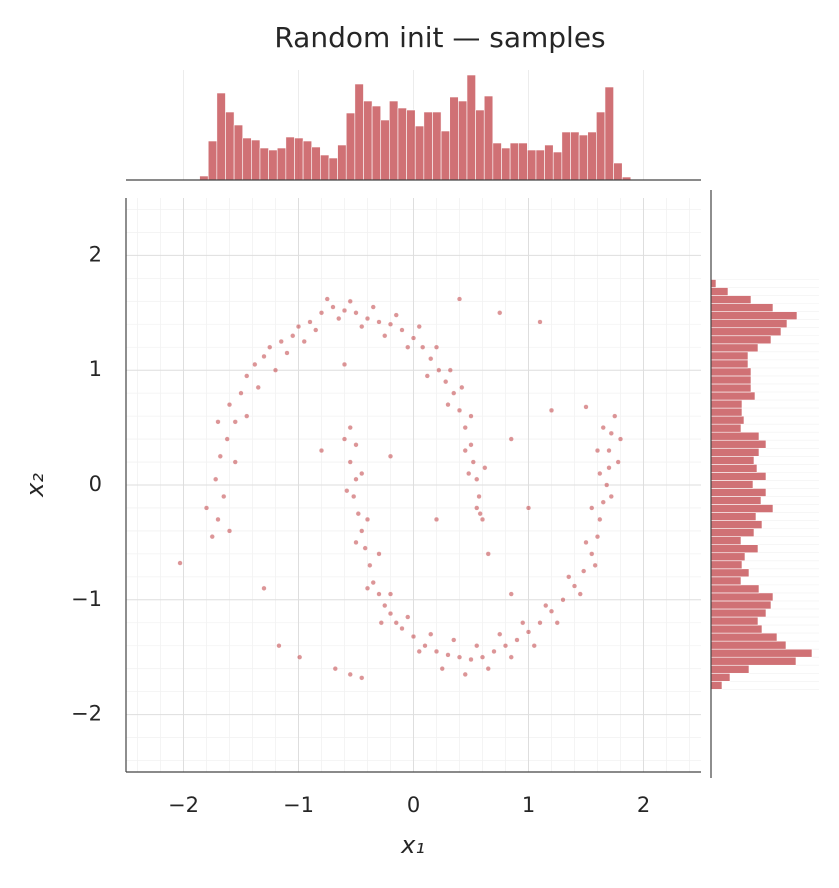 The width and height of the screenshot is (839, 888). Describe the element at coordinates (86, 714) in the screenshot. I see `y-tick-label: −2` at that location.